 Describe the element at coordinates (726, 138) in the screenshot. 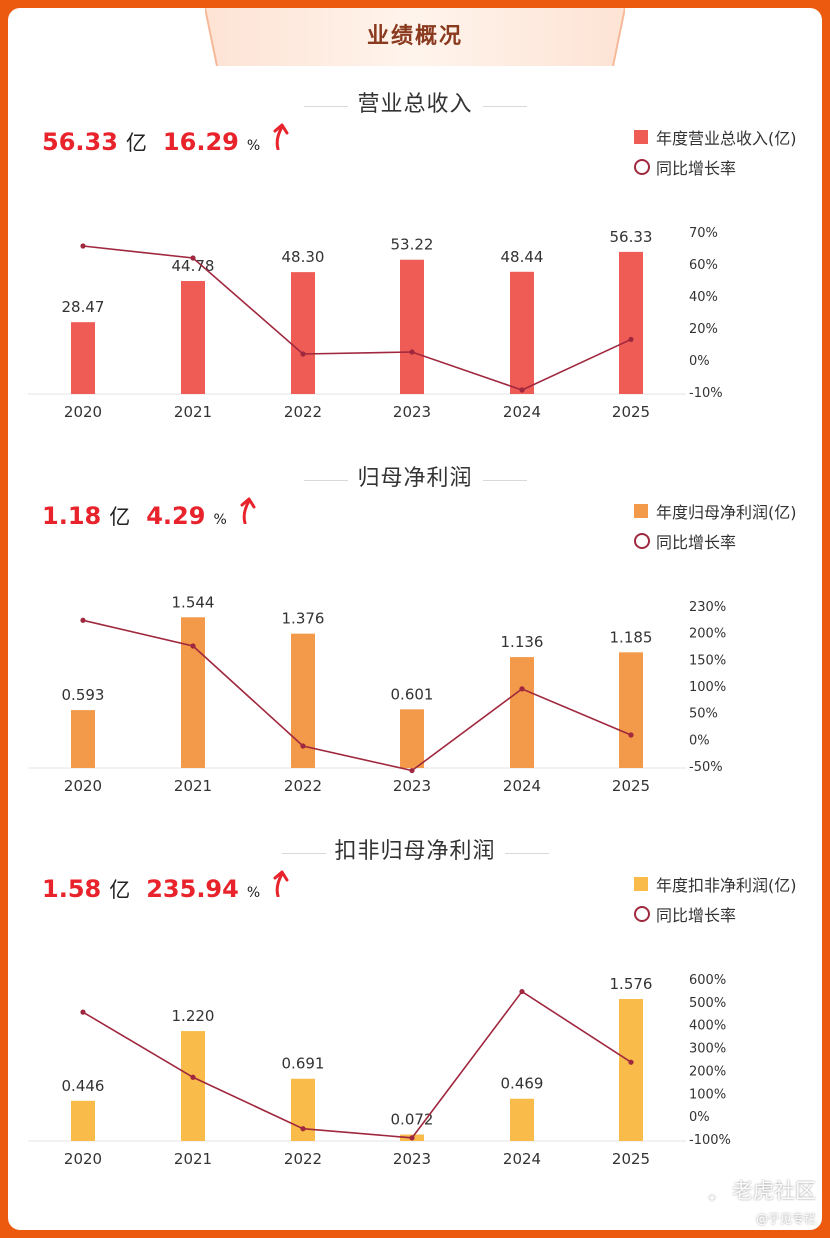

I see `legend-label: 年度营业总收入(亿)` at that location.